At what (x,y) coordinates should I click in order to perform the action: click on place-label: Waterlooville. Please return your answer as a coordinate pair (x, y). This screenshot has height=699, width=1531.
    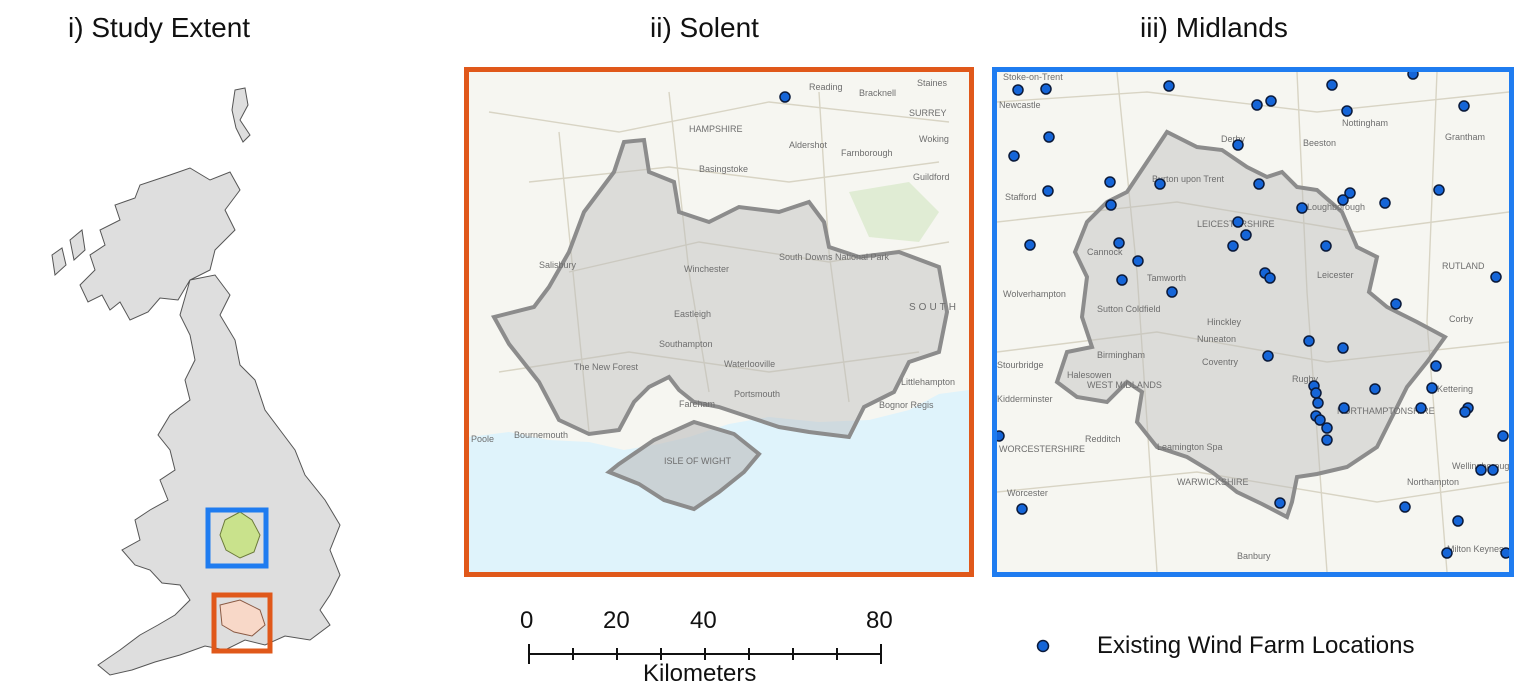
    Looking at the image, I should click on (749, 364).